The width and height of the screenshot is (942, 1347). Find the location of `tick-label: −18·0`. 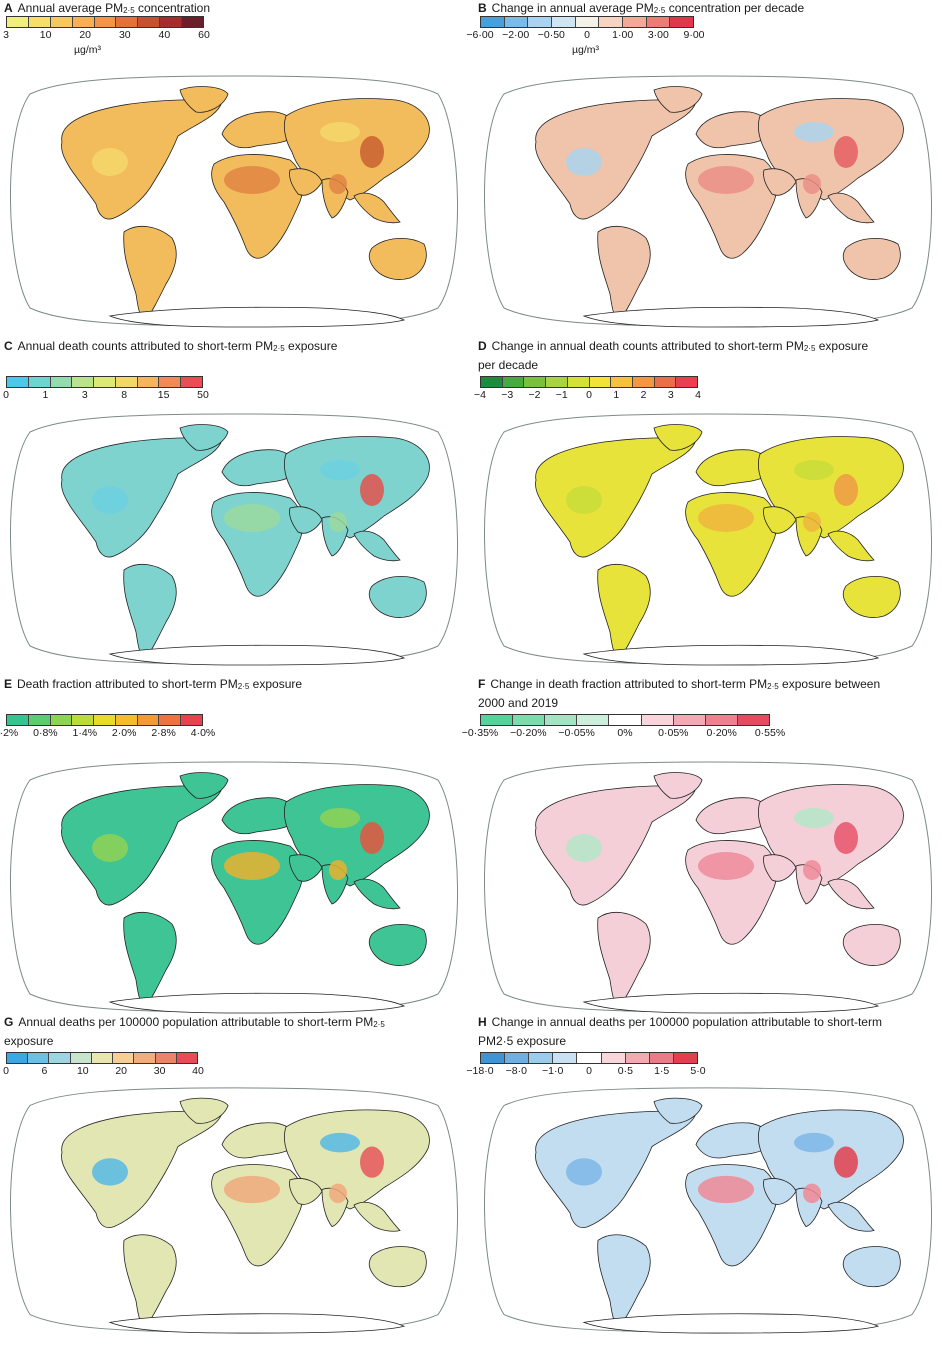

tick-label: −18·0 is located at coordinates (480, 1071).